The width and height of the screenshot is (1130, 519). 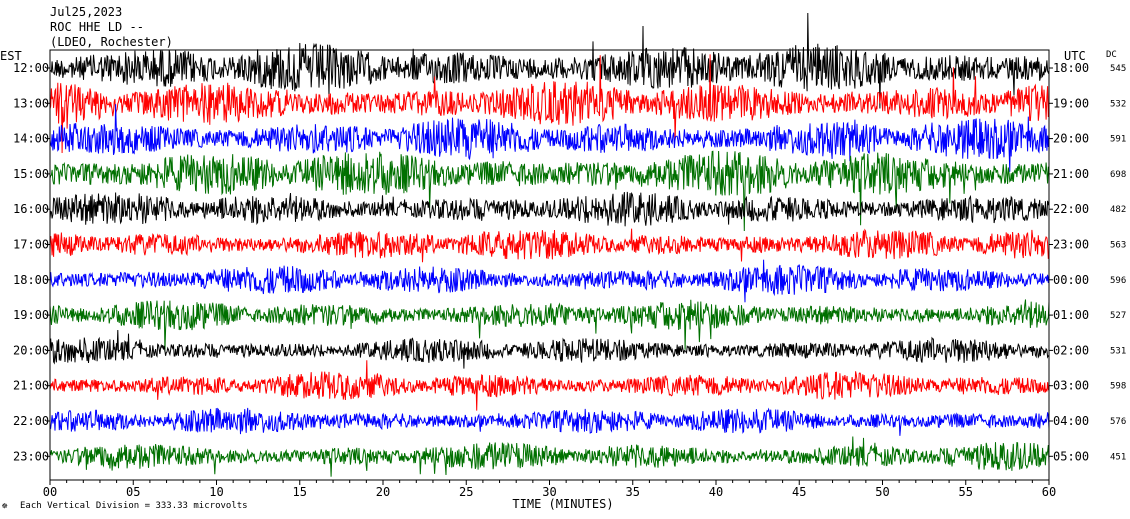 I want to click on utc-hour-label: 19:00, so click(x=1071, y=103).